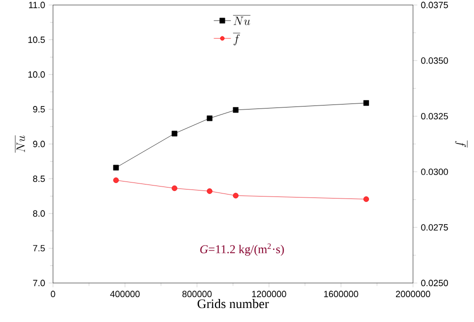 The image size is (474, 322). Describe the element at coordinates (434, 227) in the screenshot. I see `y2-tick-label: 0.0275` at that location.